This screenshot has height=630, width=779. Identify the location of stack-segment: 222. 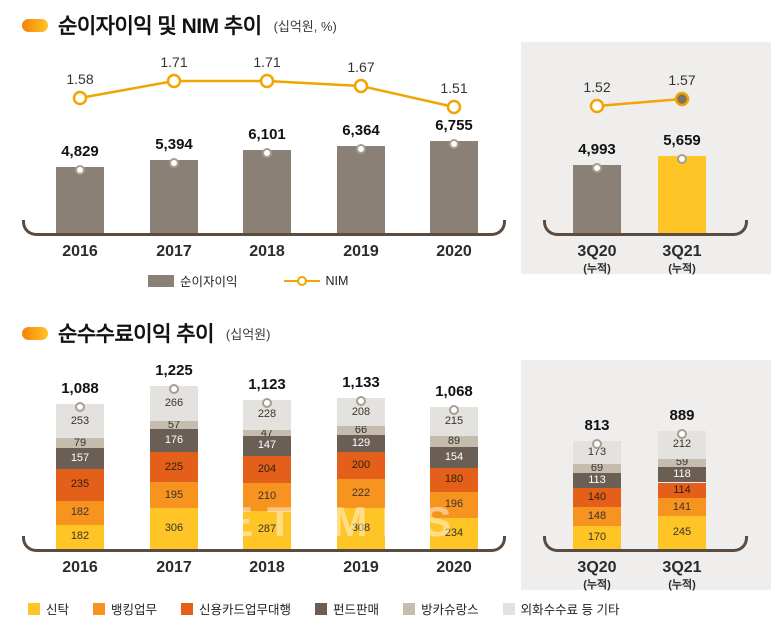
(361, 493).